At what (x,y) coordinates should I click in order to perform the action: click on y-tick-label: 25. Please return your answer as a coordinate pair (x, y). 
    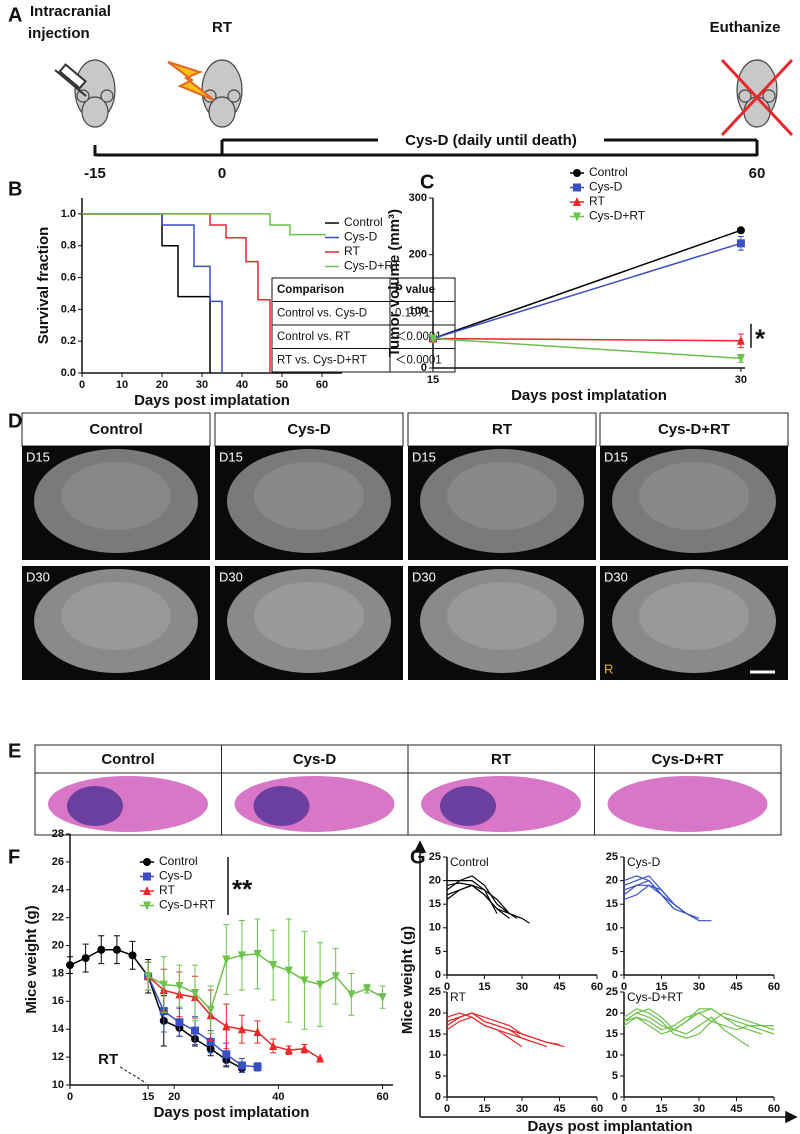
    Looking at the image, I should click on (435, 857).